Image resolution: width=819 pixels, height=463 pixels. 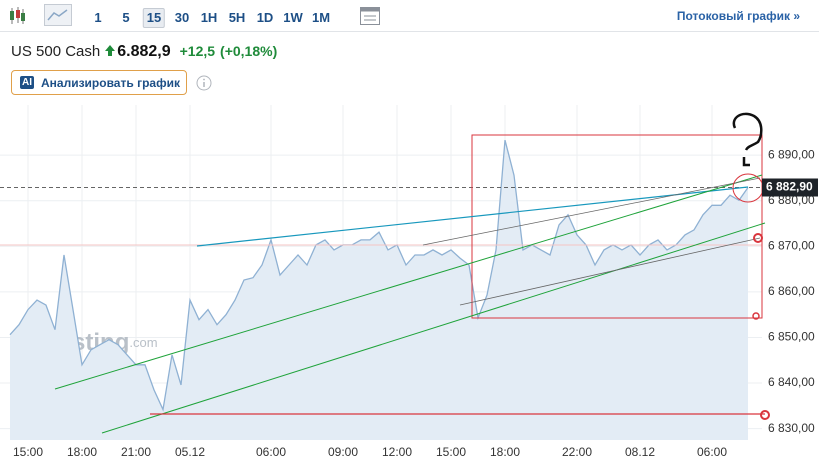 I want to click on x-tick-label: 21:00, so click(x=136, y=452).